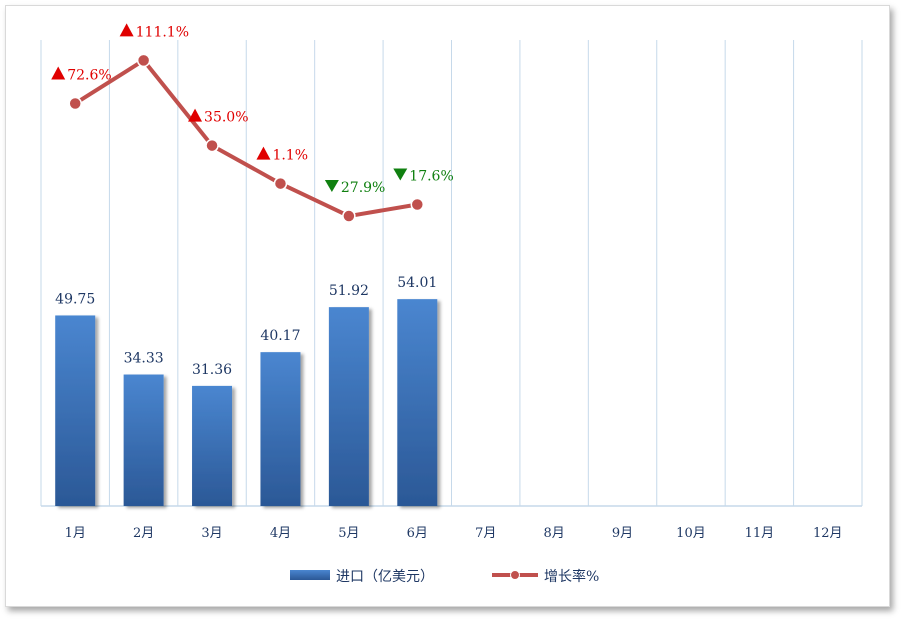 The height and width of the screenshot is (619, 903). What do you see at coordinates (485, 533) in the screenshot?
I see `x-tick-label: 7月` at bounding box center [485, 533].